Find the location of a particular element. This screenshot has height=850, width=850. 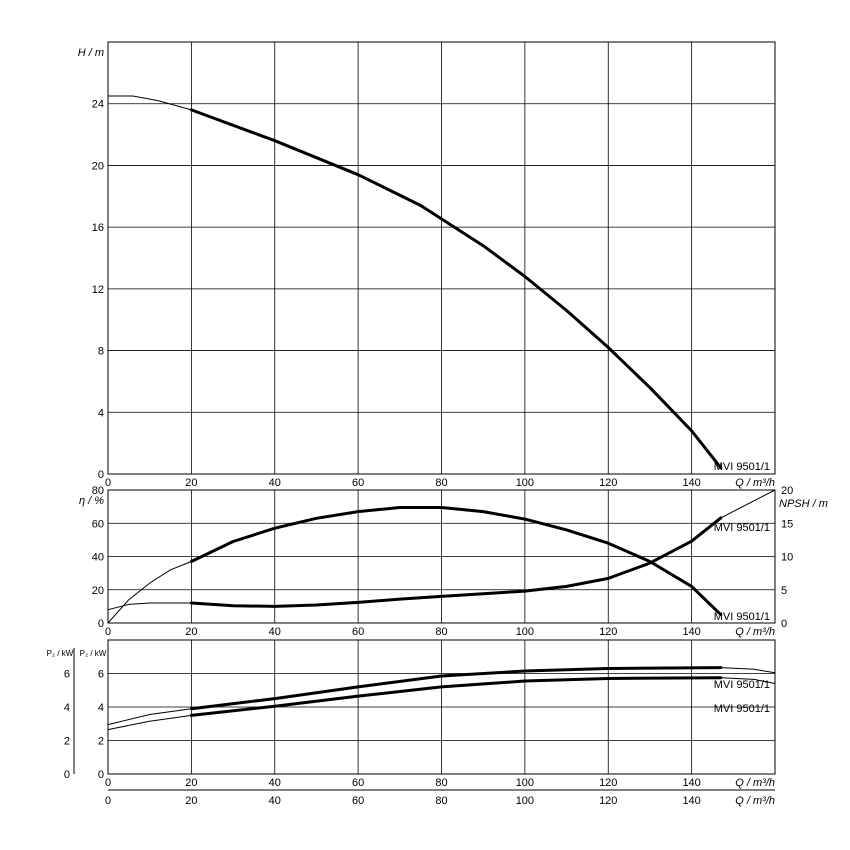

secondary-x-axis-title: Q / m³/h is located at coordinates (755, 801).